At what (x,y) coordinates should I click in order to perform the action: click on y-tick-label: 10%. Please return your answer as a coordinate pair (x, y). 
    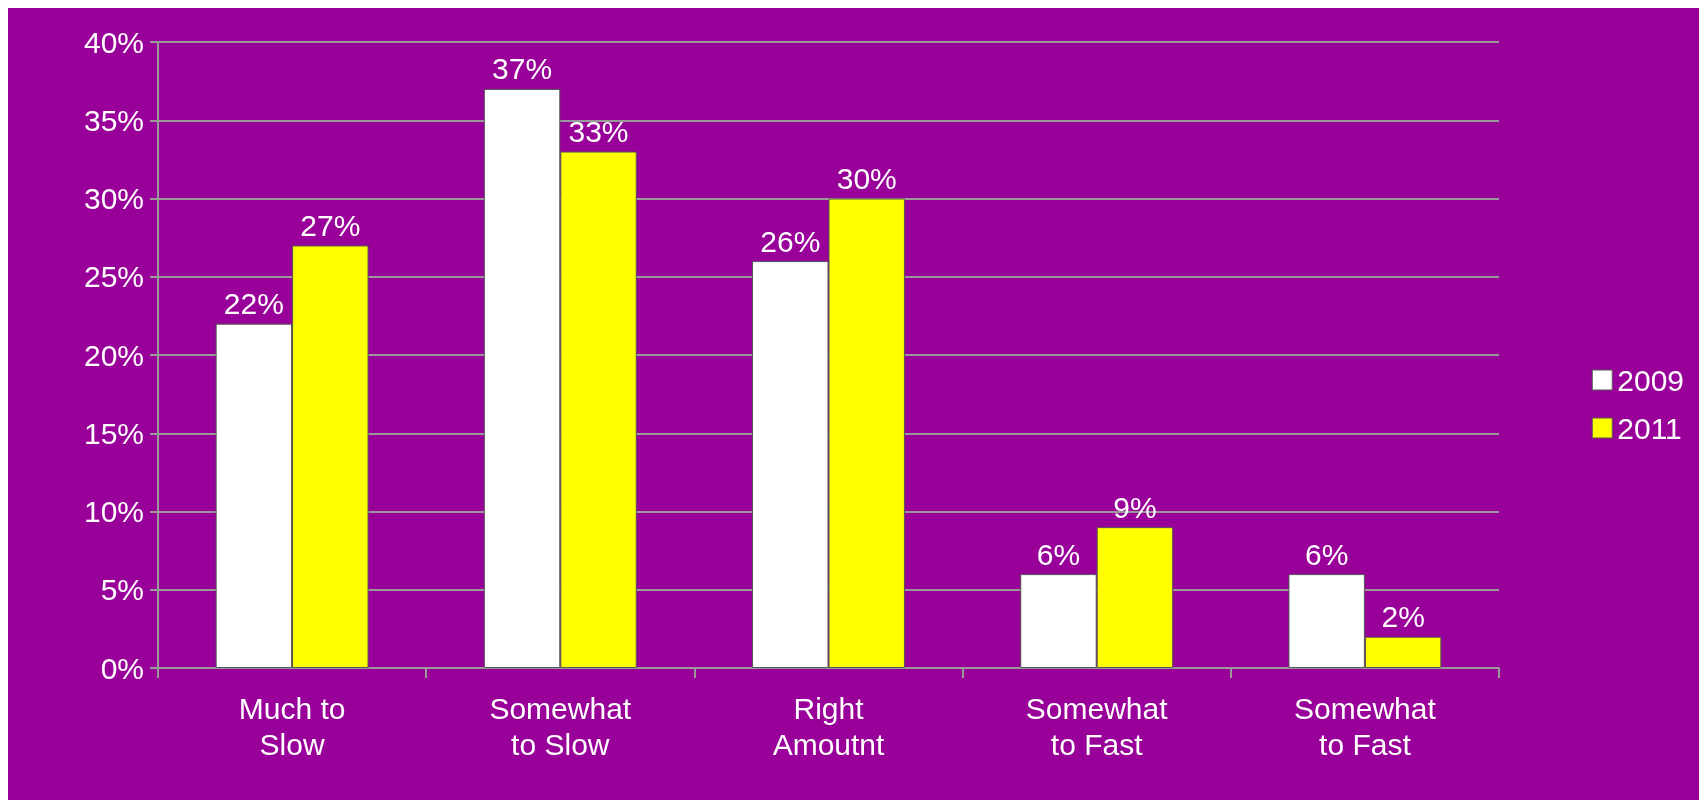
    Looking at the image, I should click on (113, 511).